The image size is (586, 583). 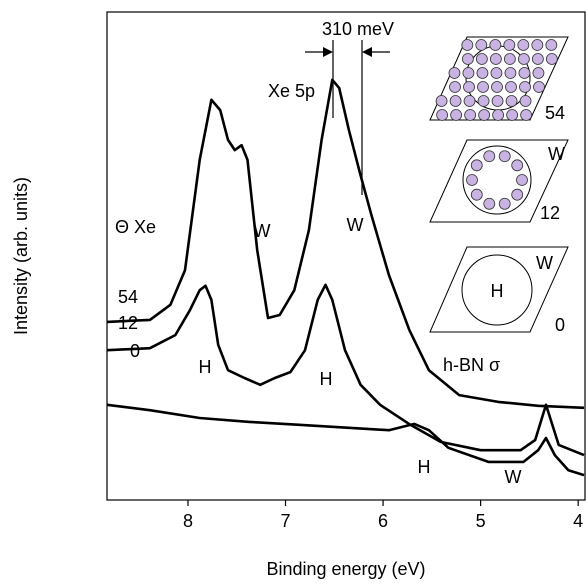 I want to click on x-tick-label: 4, so click(x=578, y=521).